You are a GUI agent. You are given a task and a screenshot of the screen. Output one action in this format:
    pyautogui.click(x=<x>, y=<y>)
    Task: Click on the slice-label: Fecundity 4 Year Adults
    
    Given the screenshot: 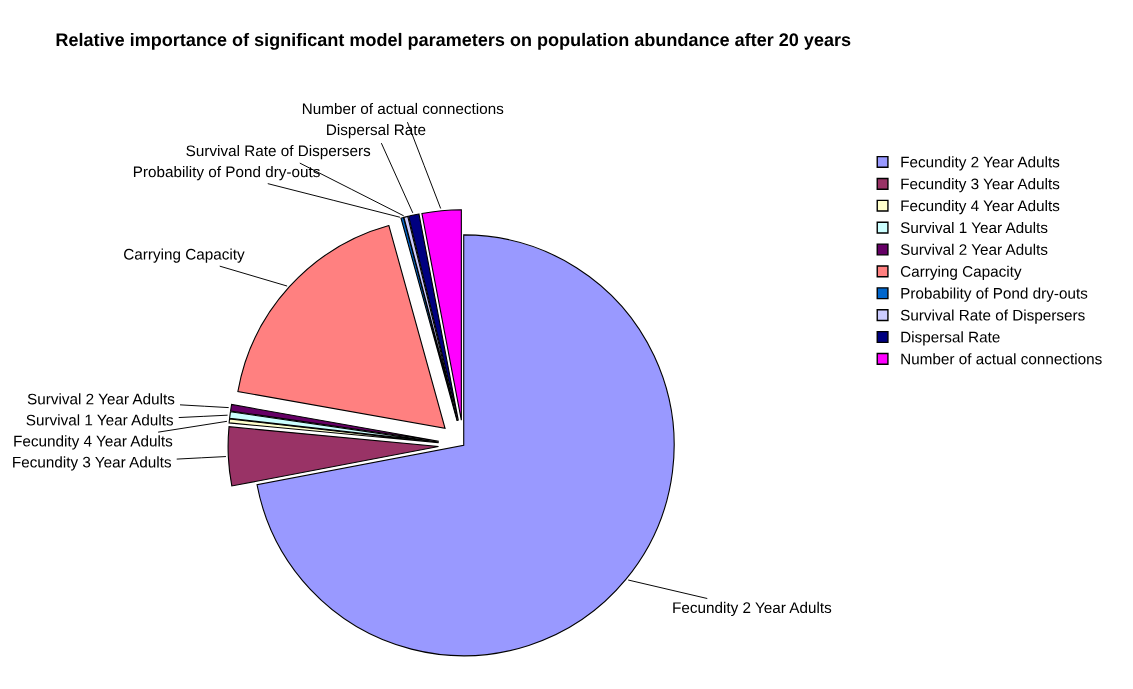 What is the action you would take?
    pyautogui.click(x=93, y=442)
    